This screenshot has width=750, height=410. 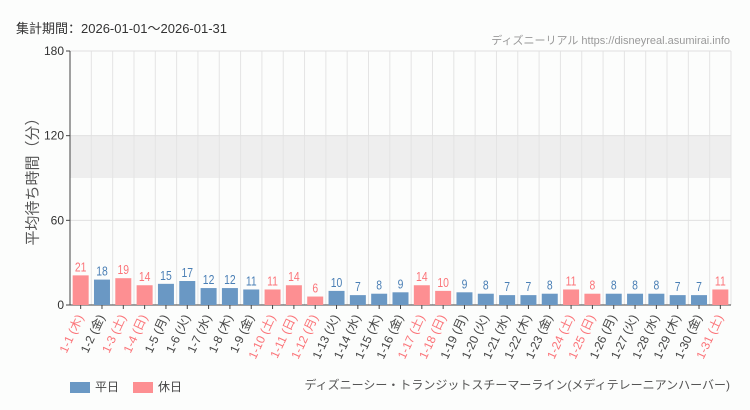 What do you see at coordinates (121, 28) in the screenshot?
I see `period-label: 集計期間：2026-01-01～2026-01-31` at bounding box center [121, 28].